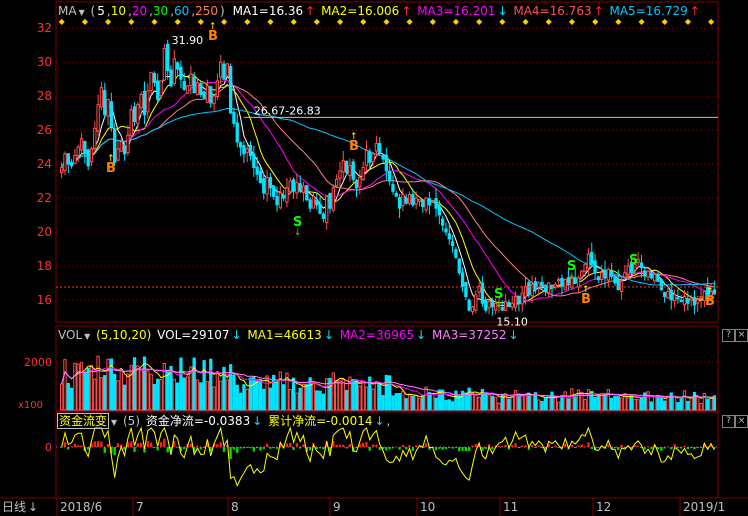  What do you see at coordinates (320, 421) in the screenshot?
I see `cumulative-flow-value: 累计净流=-0.0014` at bounding box center [320, 421].